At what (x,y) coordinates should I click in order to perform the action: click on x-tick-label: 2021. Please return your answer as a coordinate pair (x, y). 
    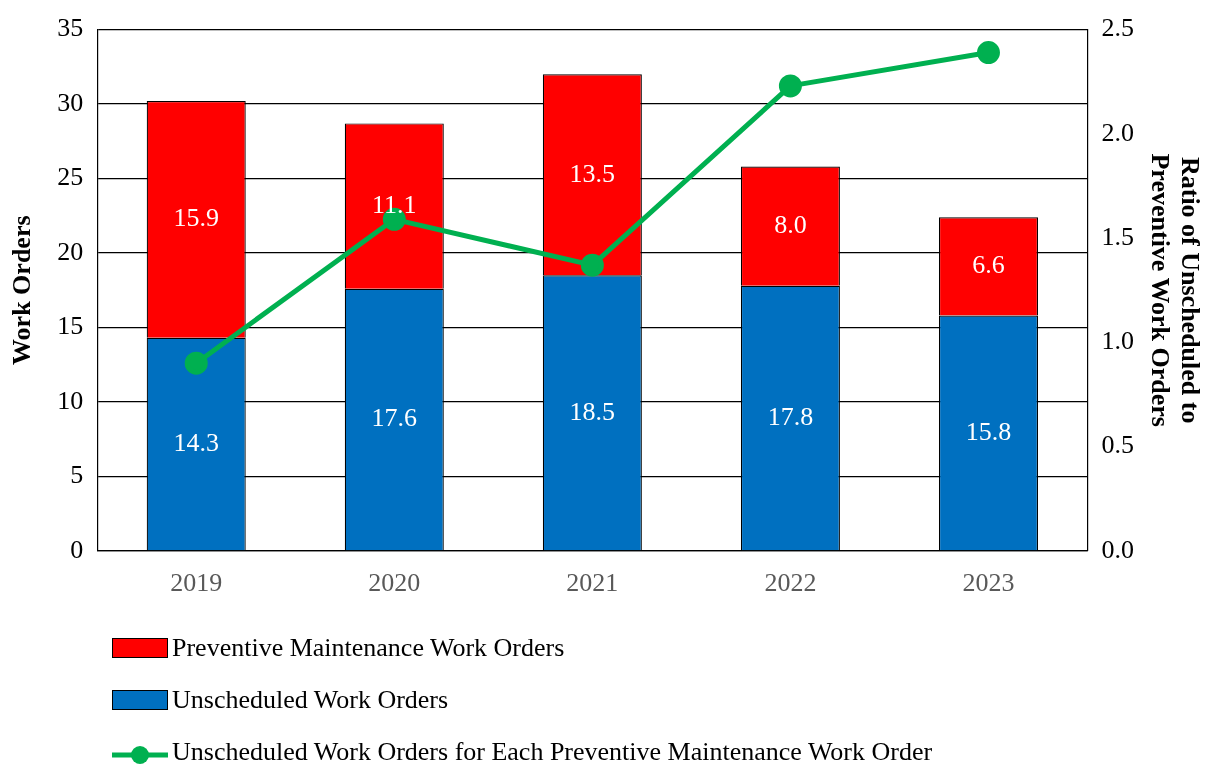
    Looking at the image, I should click on (592, 583).